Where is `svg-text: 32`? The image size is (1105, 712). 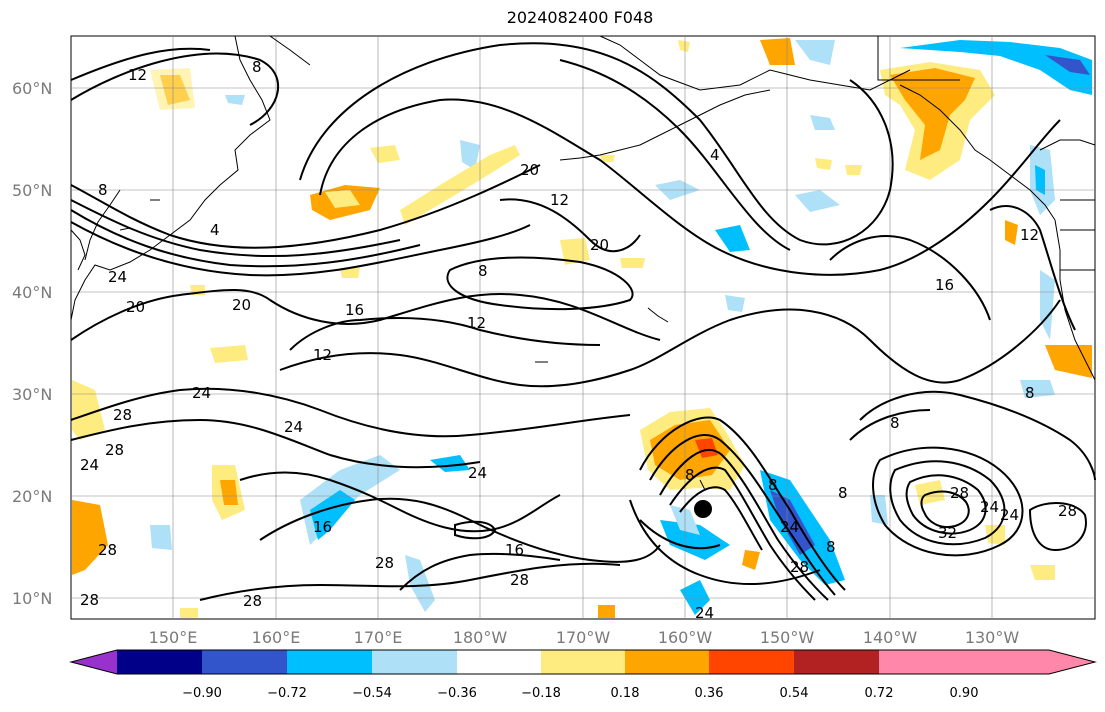
svg-text: 32 is located at coordinates (947, 533).